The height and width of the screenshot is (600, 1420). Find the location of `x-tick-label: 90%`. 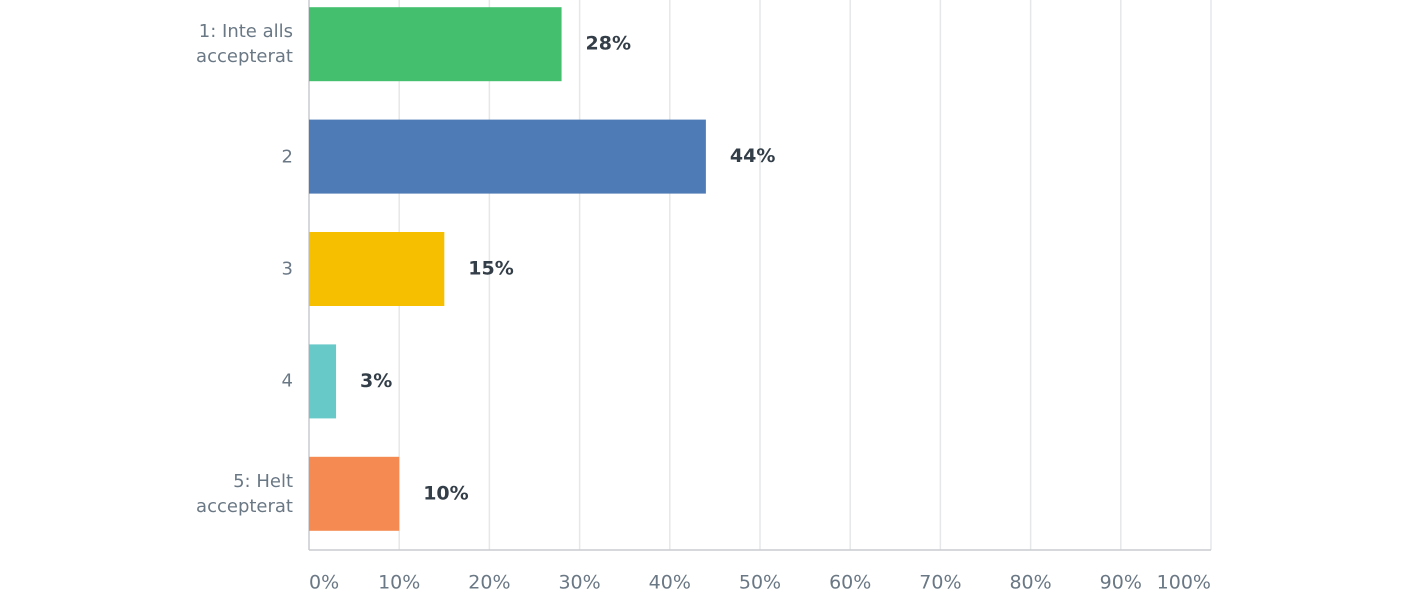

x-tick-label: 90% is located at coordinates (1121, 583).